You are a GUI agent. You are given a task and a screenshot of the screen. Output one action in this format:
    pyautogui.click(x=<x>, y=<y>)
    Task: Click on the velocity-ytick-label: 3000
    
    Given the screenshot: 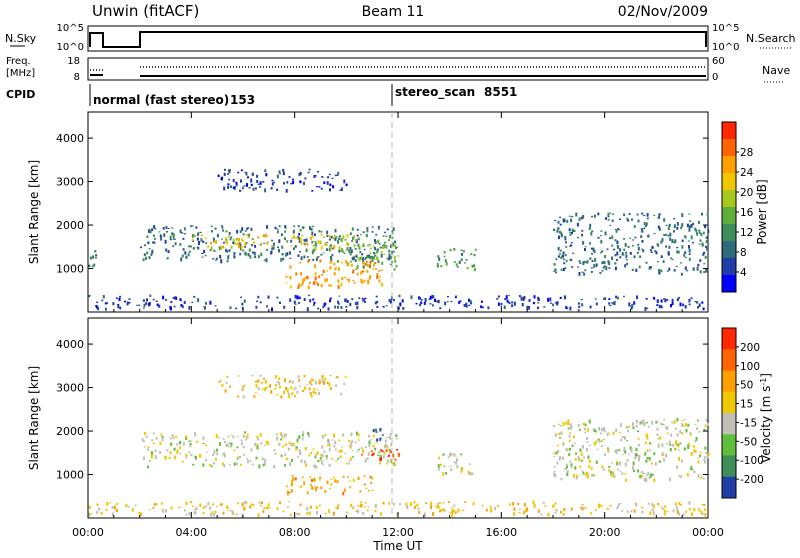 What is the action you would take?
    pyautogui.click(x=70, y=388)
    